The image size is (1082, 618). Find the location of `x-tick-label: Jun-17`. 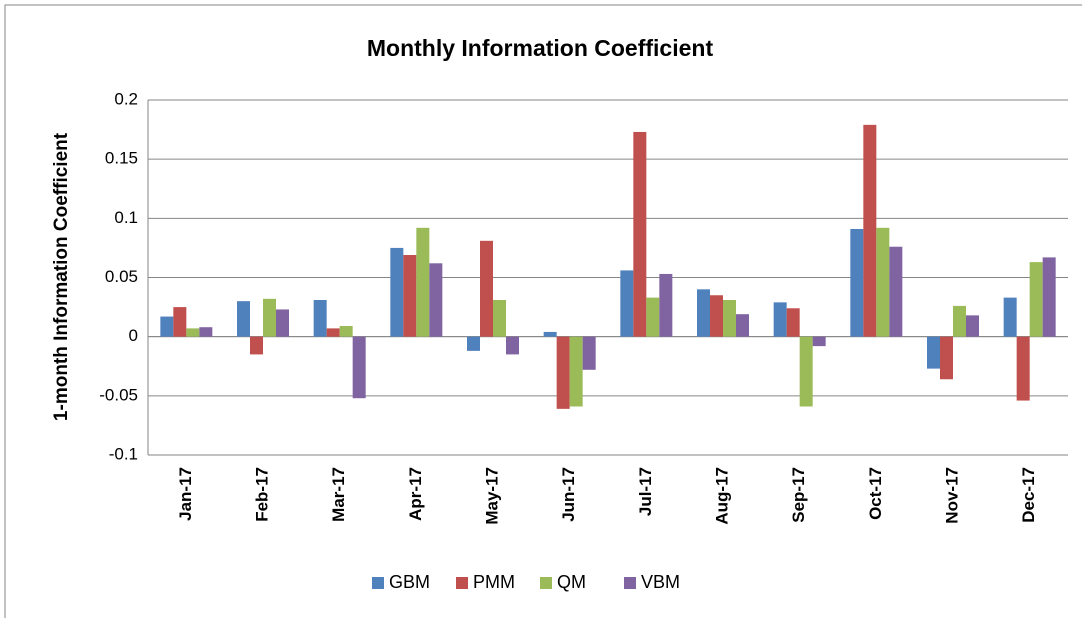

x-tick-label: Jun-17 is located at coordinates (568, 494).